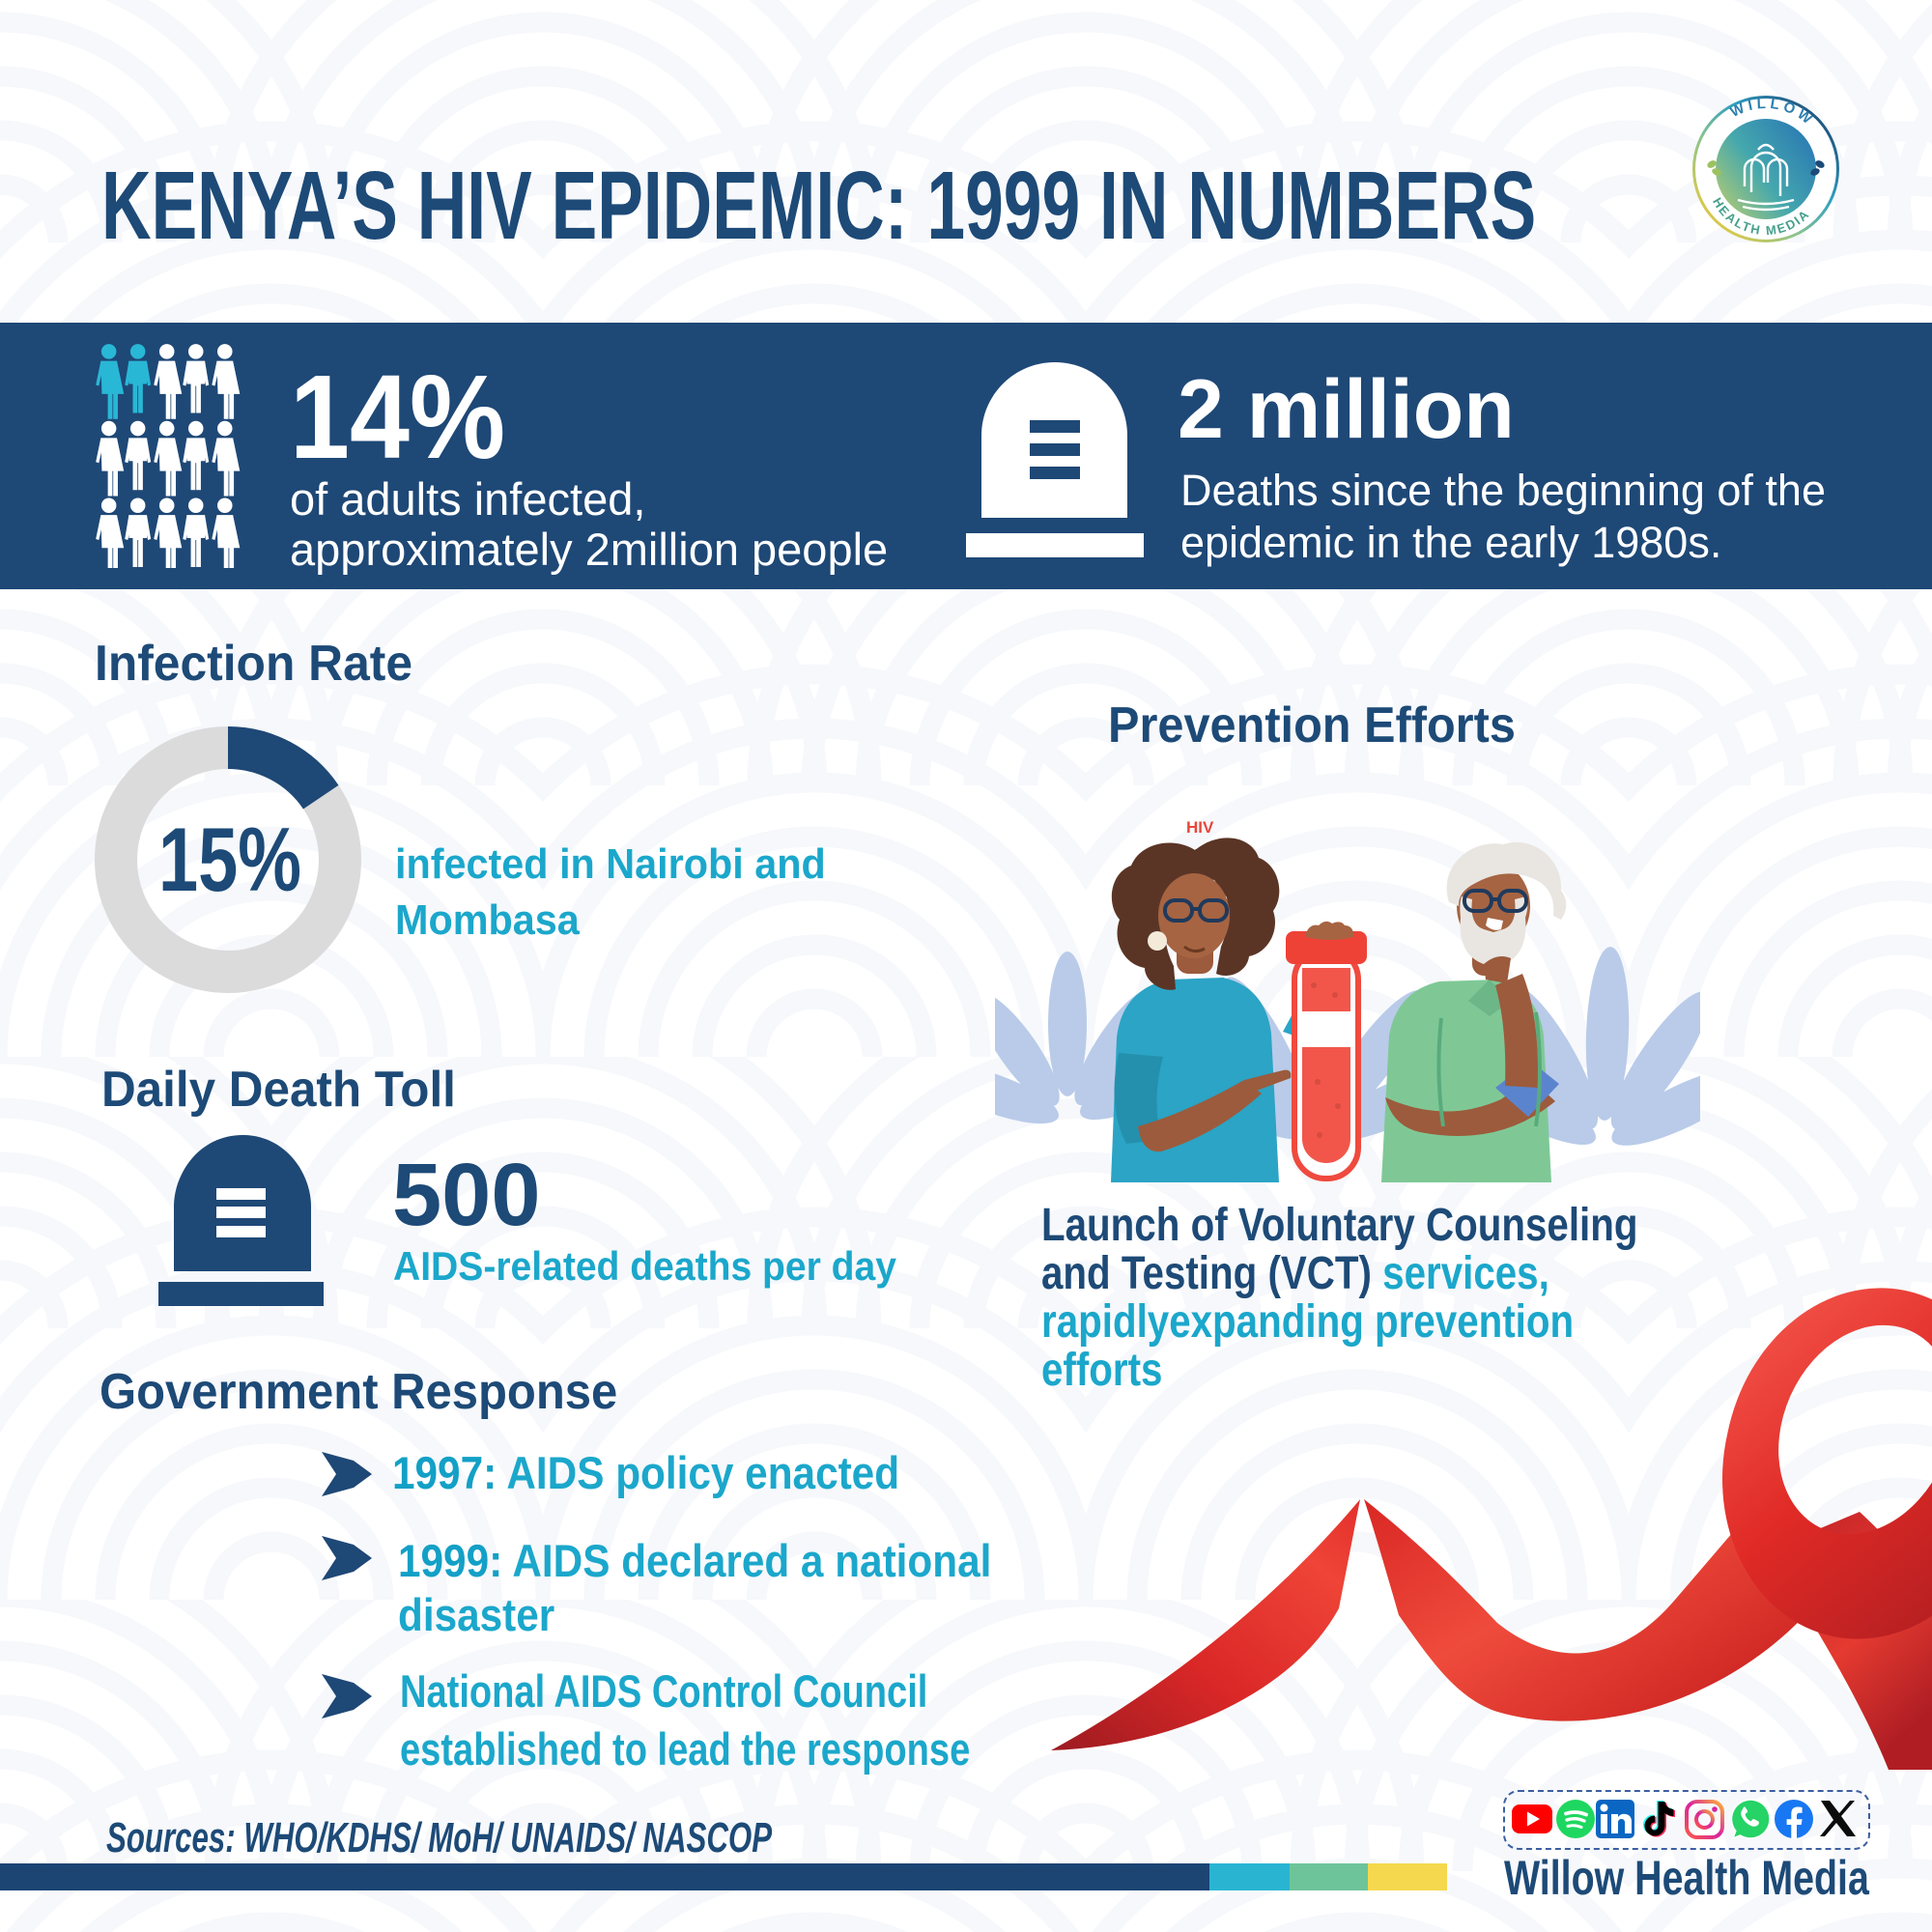 The image size is (1932, 1932). I want to click on svg-text: 15%, so click(229, 859).